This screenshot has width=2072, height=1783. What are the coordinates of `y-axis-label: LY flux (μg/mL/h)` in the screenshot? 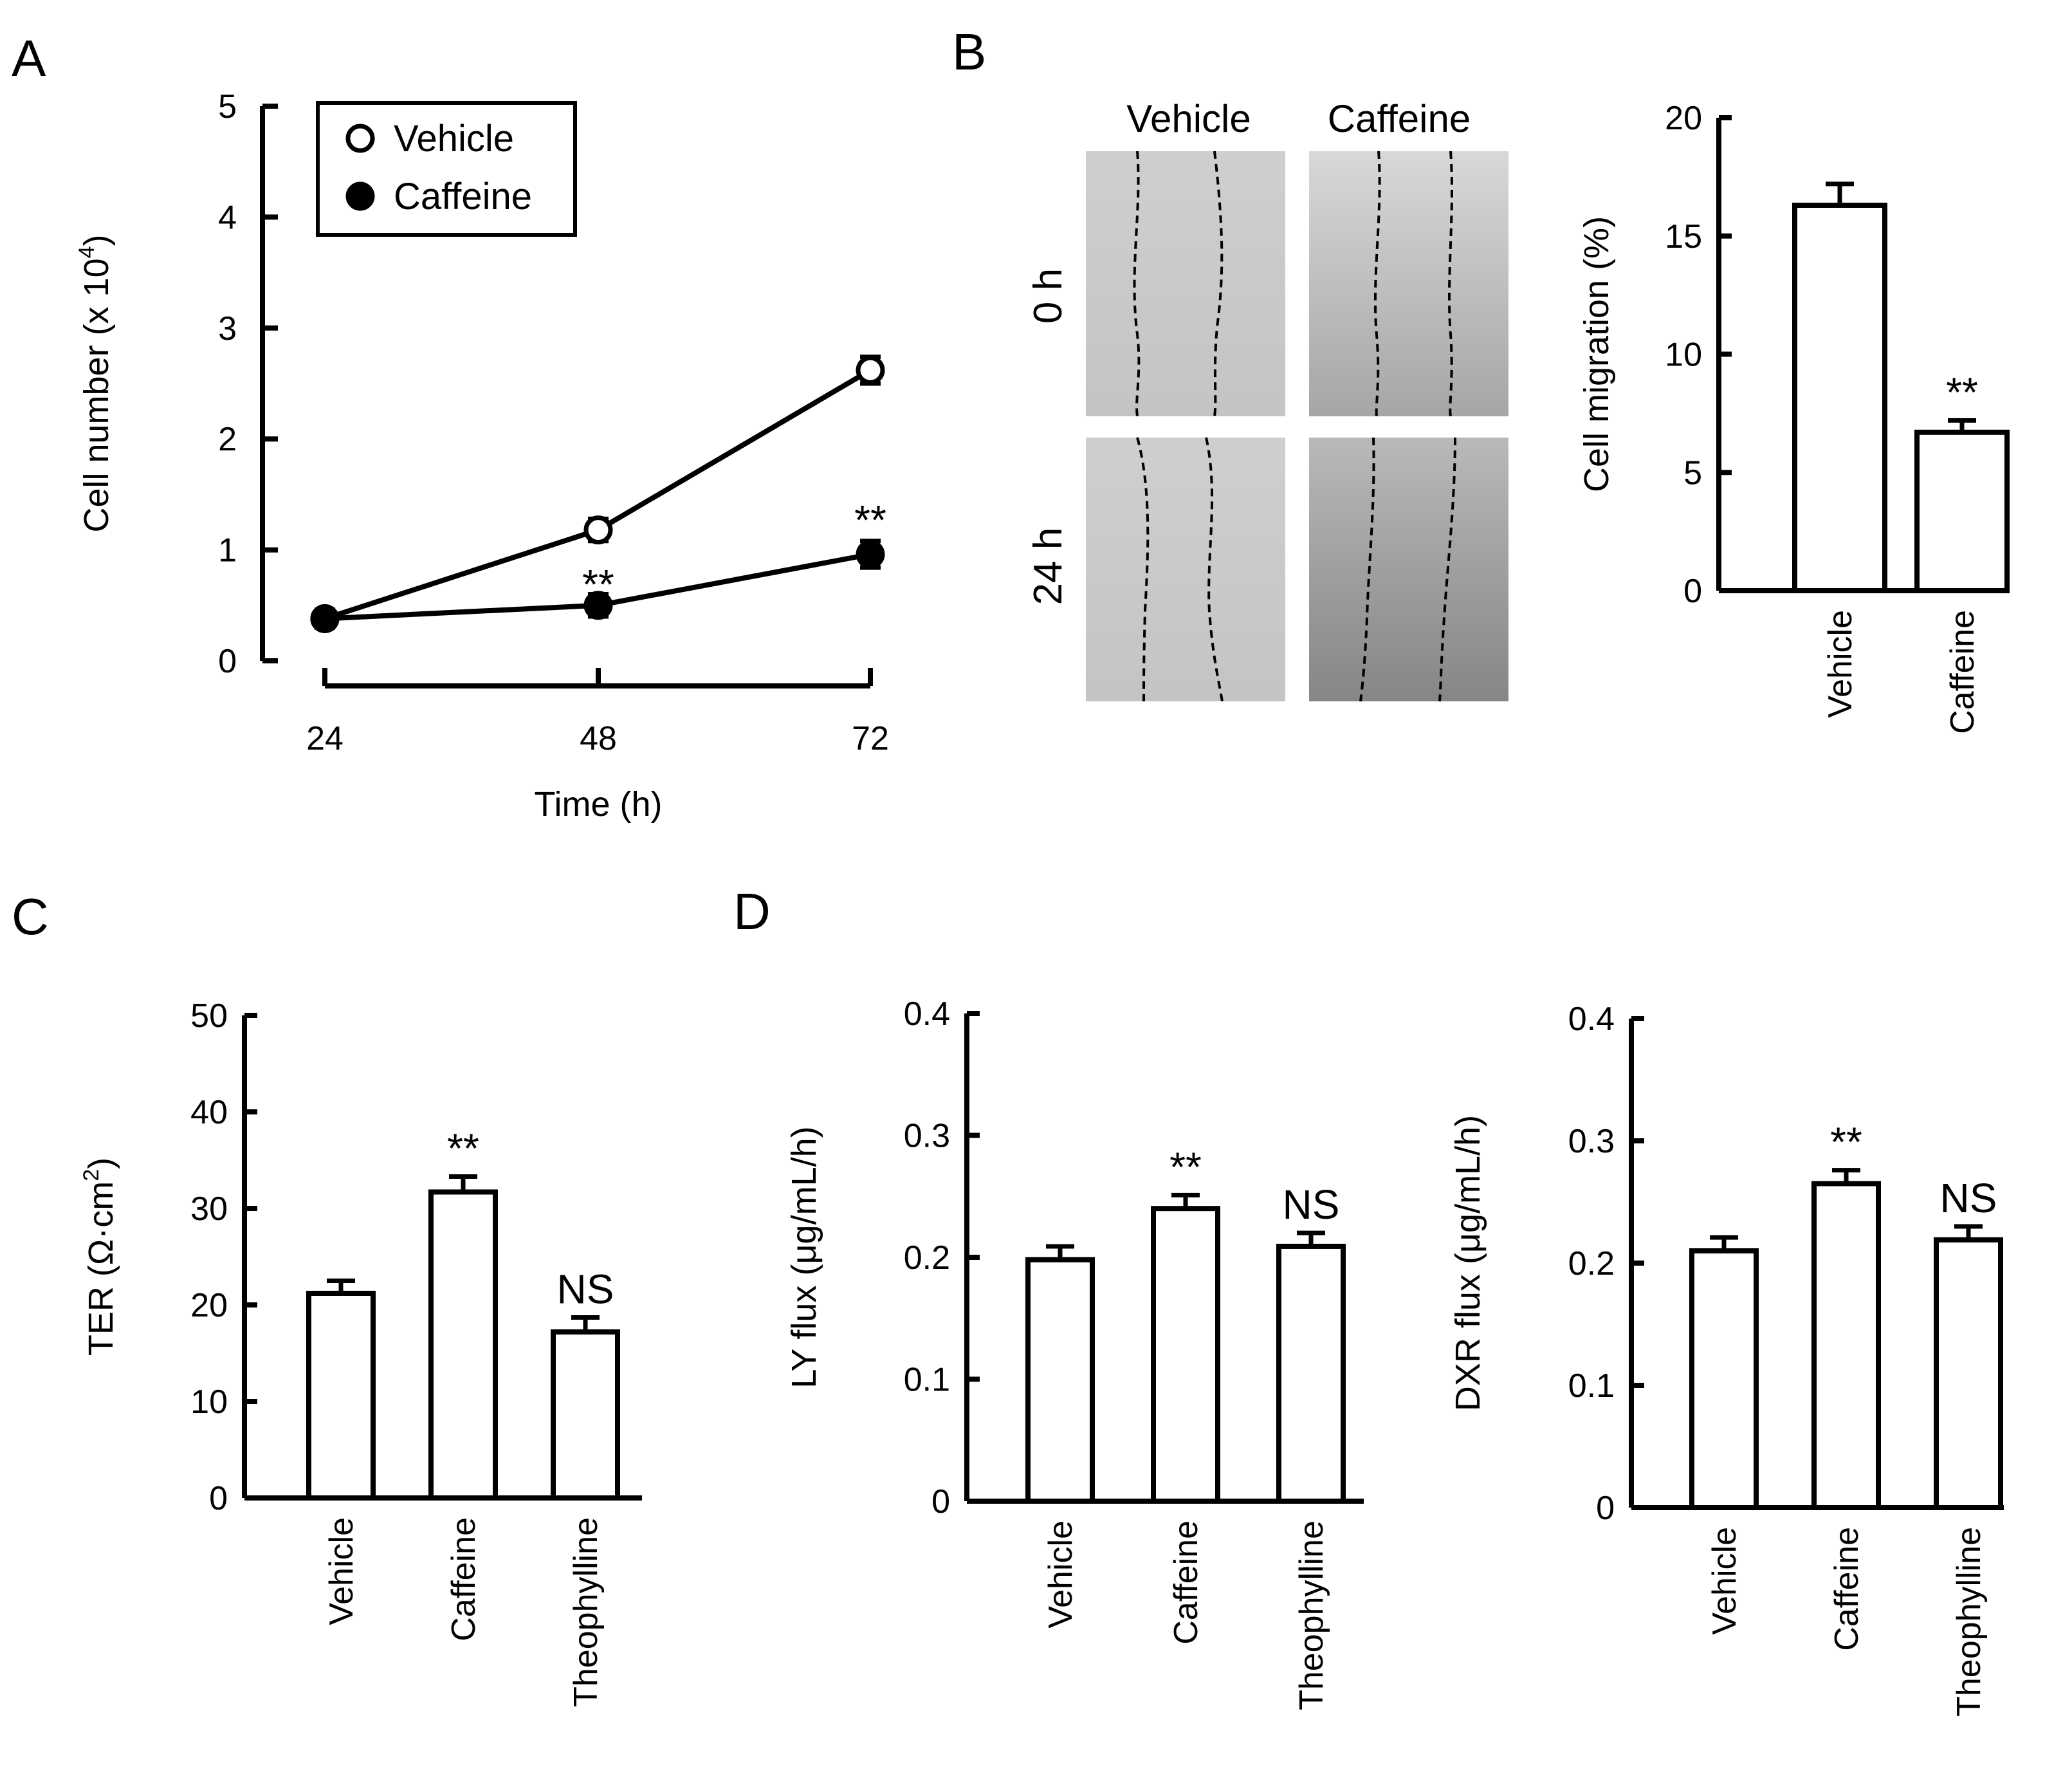 It's located at (804, 1257).